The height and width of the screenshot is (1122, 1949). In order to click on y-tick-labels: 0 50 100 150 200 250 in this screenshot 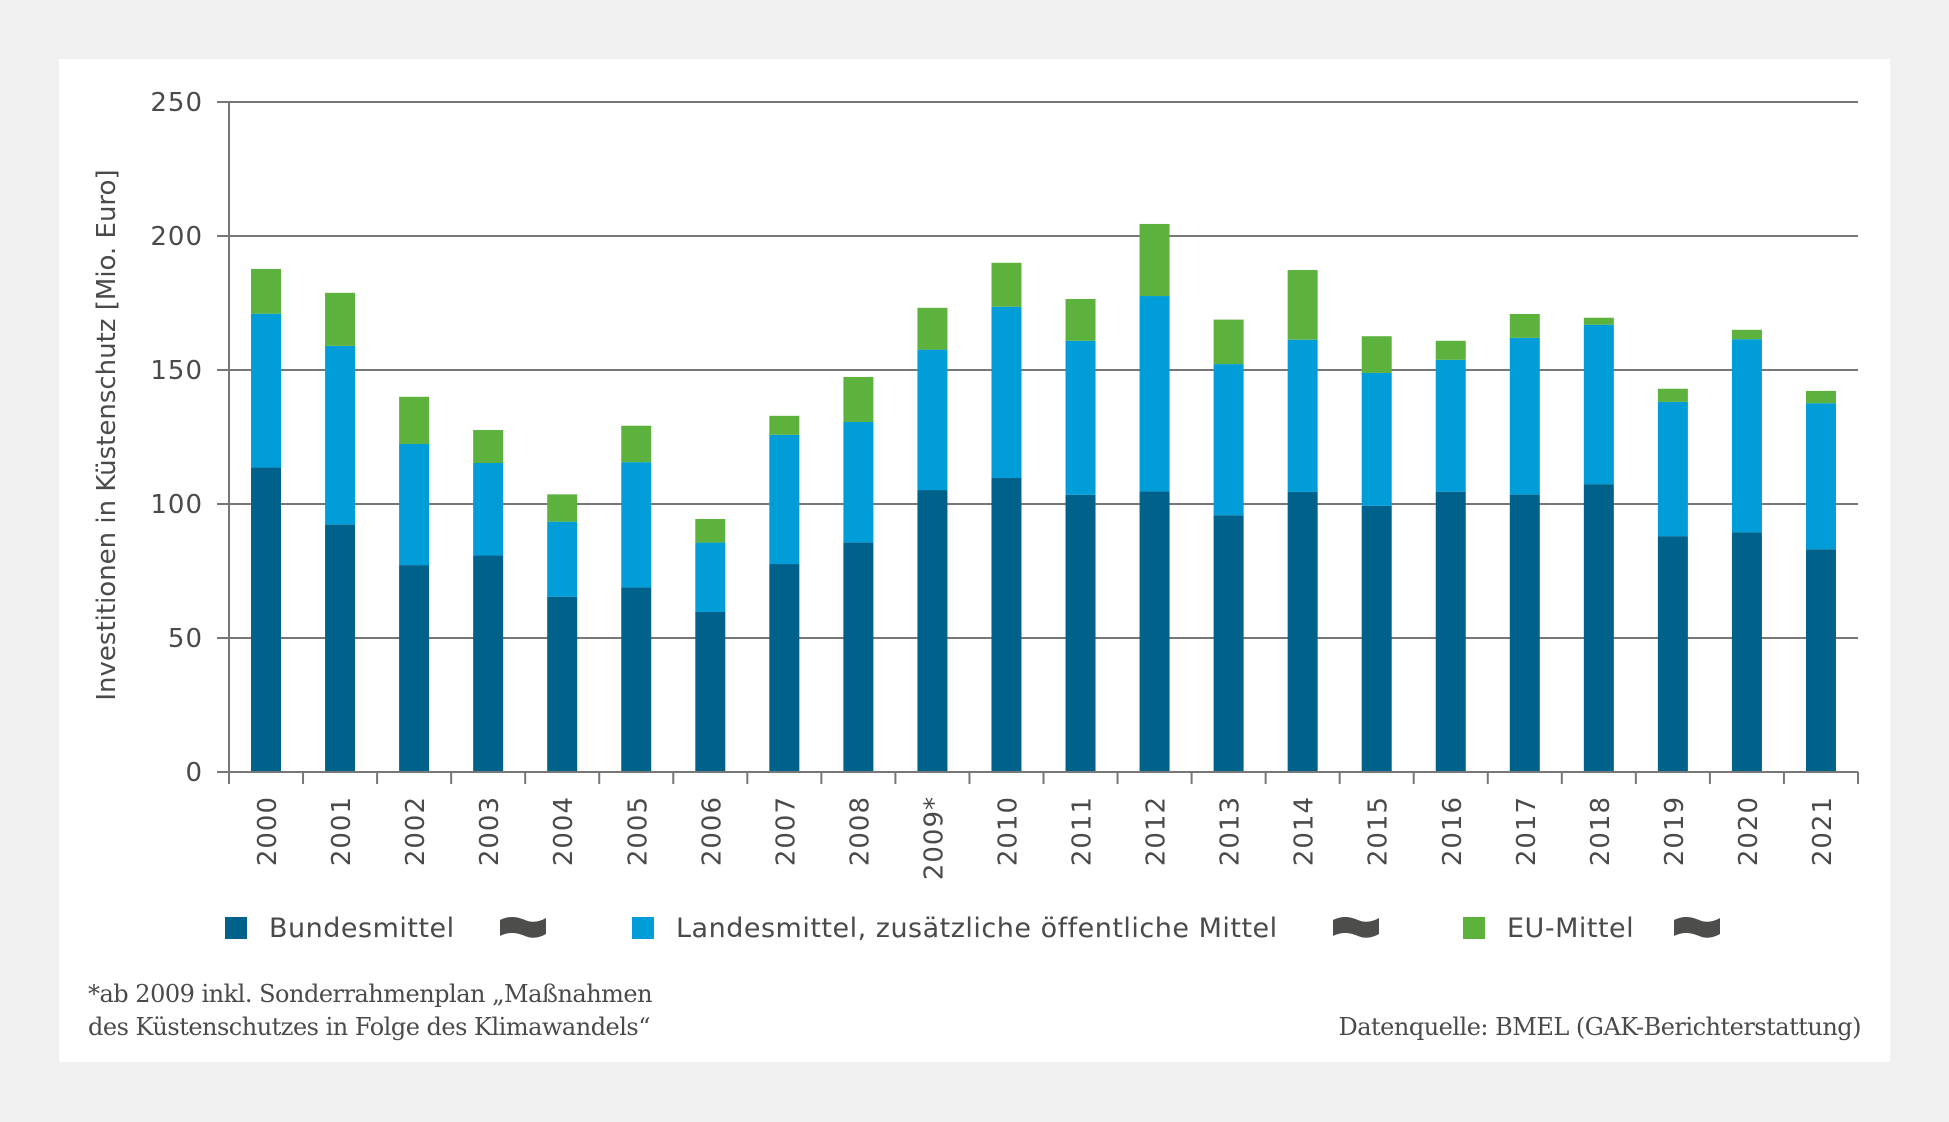, I will do `click(176, 438)`.